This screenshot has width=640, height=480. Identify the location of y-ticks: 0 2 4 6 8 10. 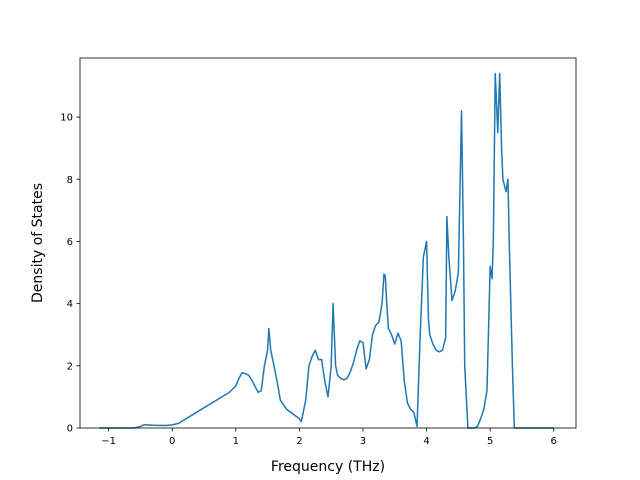
(70, 274).